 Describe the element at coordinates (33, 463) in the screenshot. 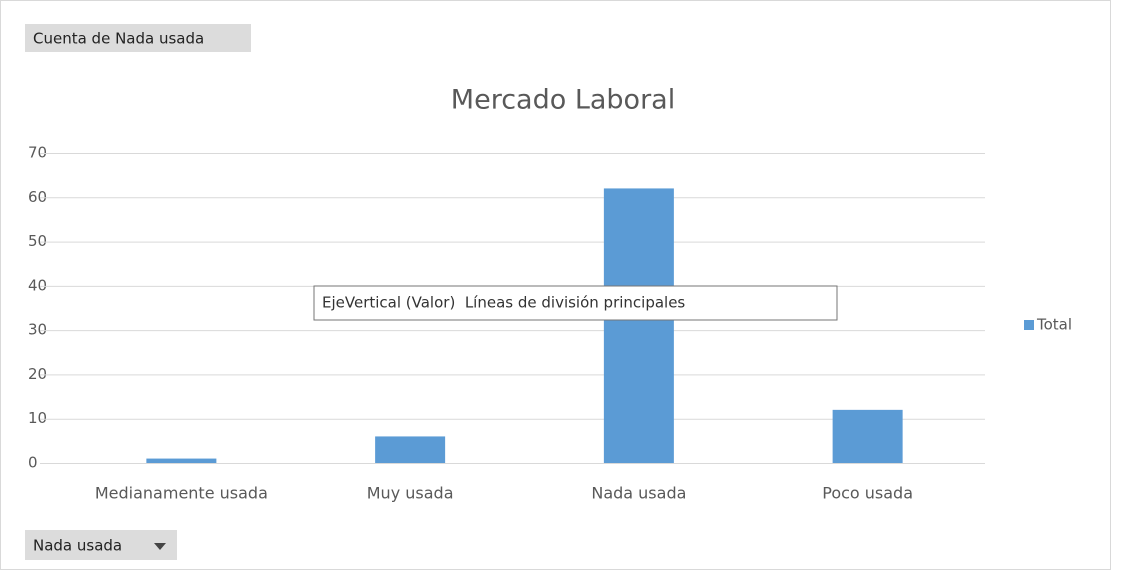

I see `y-tick-label: 0` at that location.